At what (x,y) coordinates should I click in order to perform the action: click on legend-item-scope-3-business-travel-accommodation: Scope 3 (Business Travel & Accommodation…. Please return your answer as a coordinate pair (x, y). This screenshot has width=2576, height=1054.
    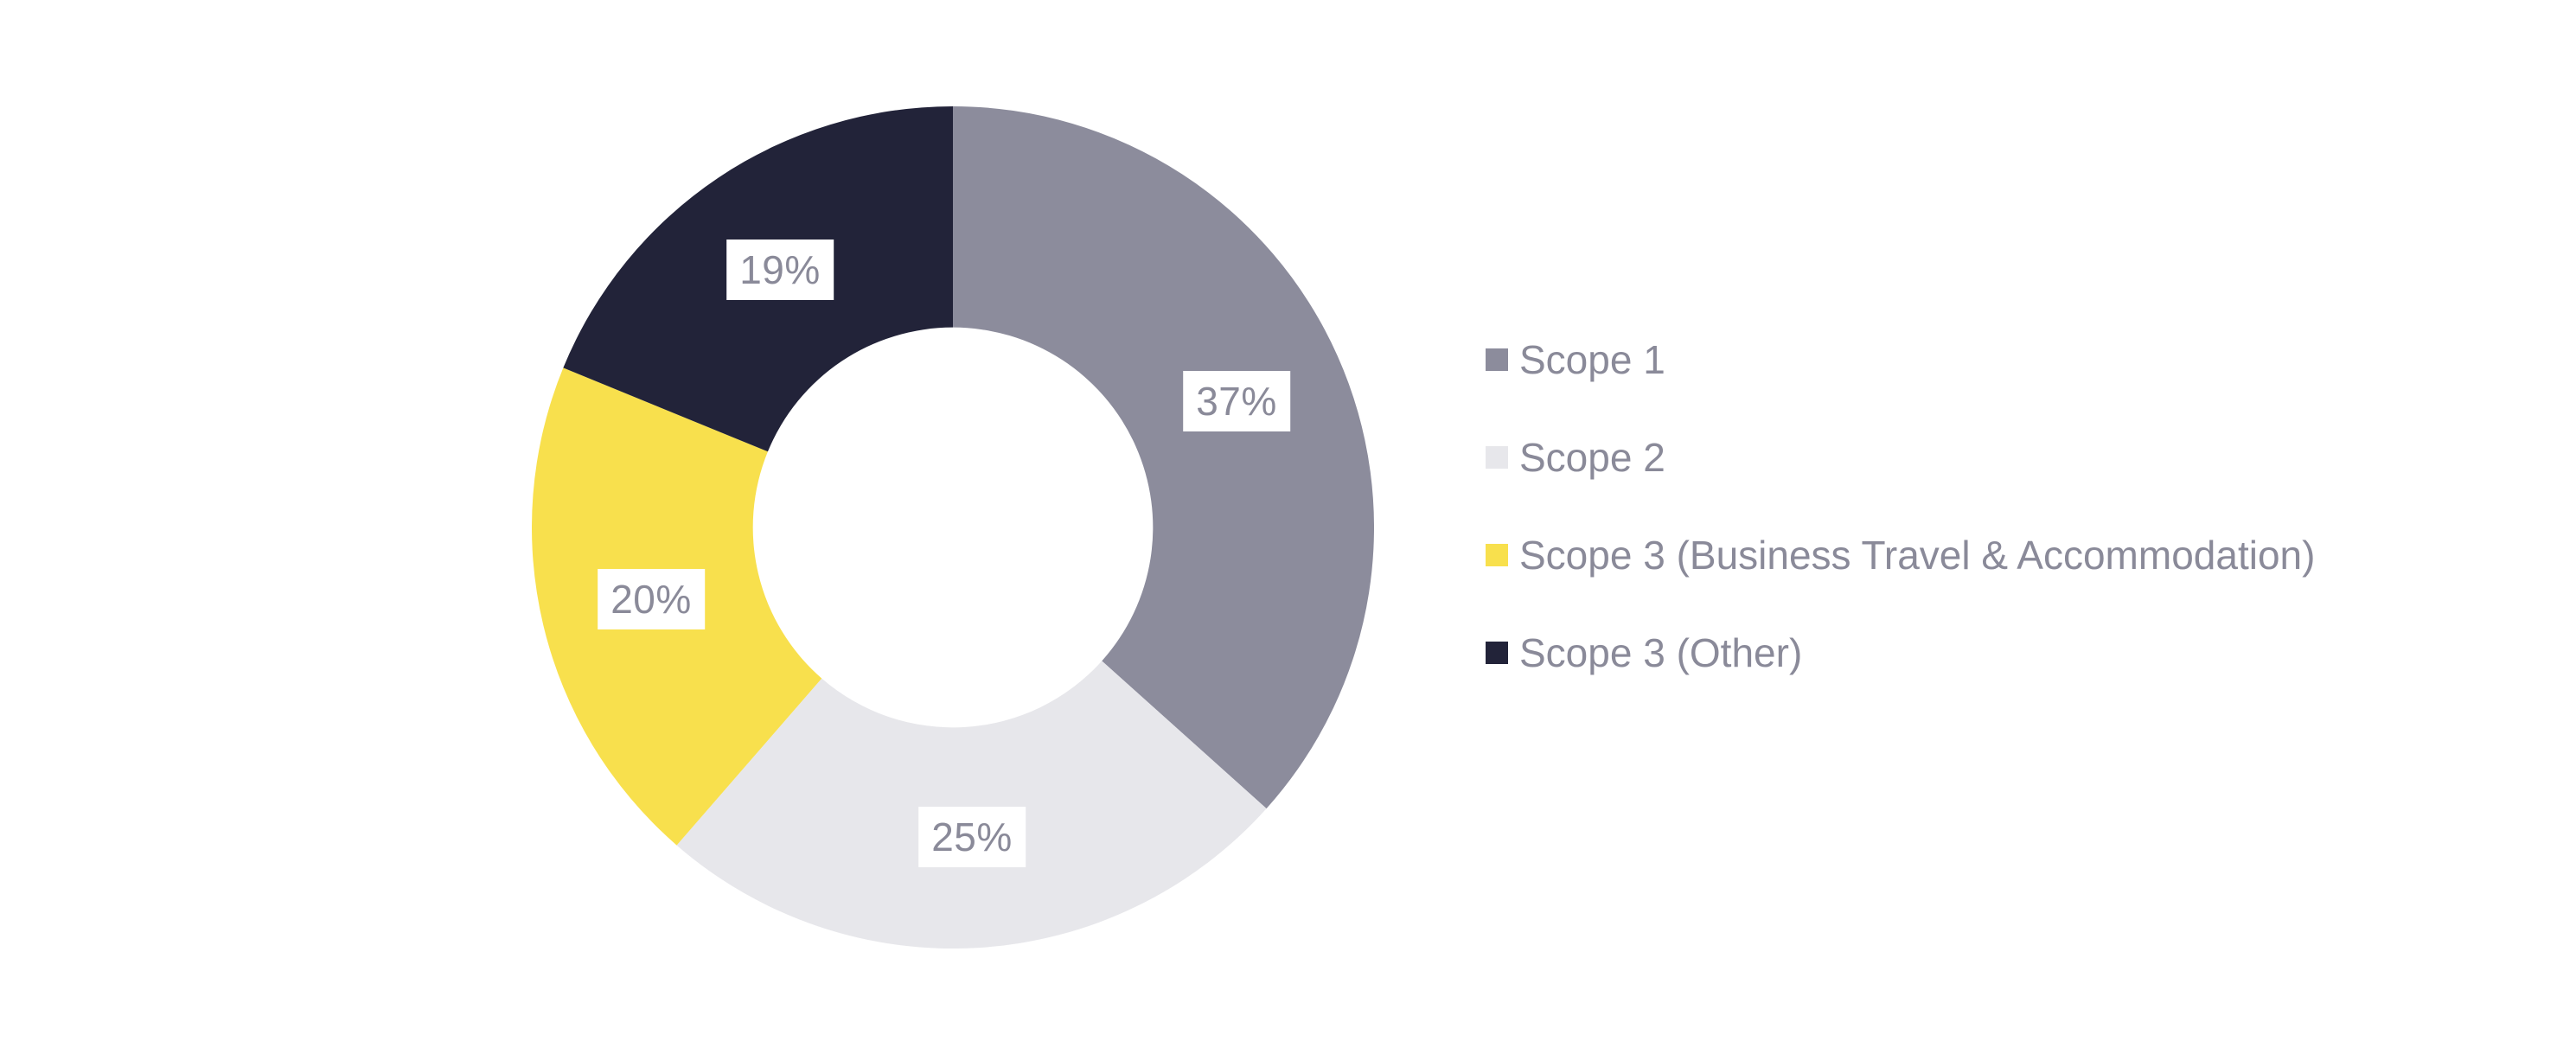
    Looking at the image, I should click on (1901, 555).